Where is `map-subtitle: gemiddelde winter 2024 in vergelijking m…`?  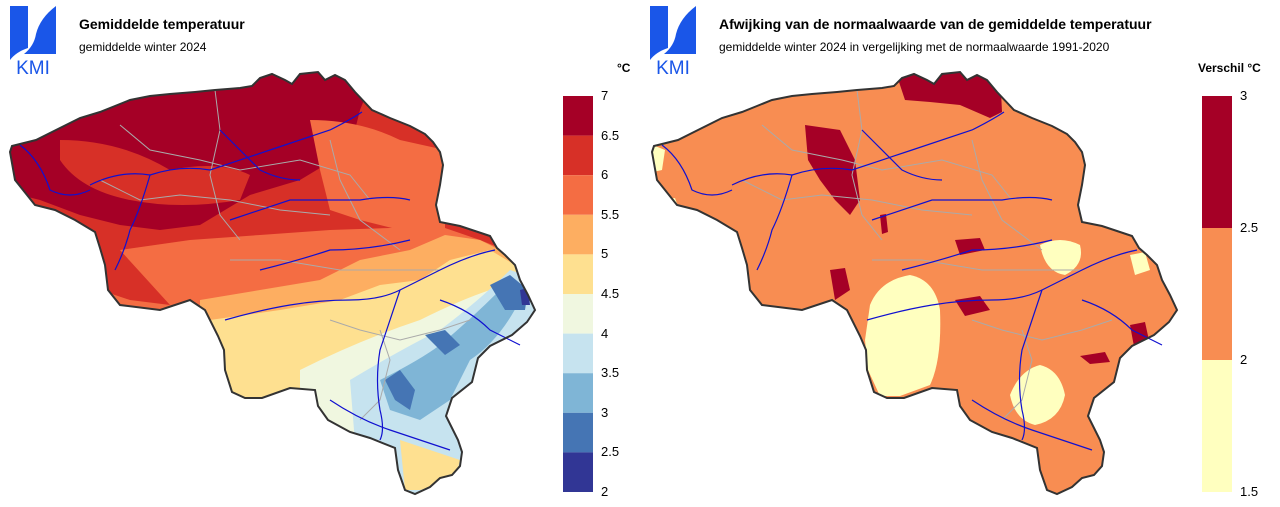
map-subtitle: gemiddelde winter 2024 in vergelijking m… is located at coordinates (914, 47).